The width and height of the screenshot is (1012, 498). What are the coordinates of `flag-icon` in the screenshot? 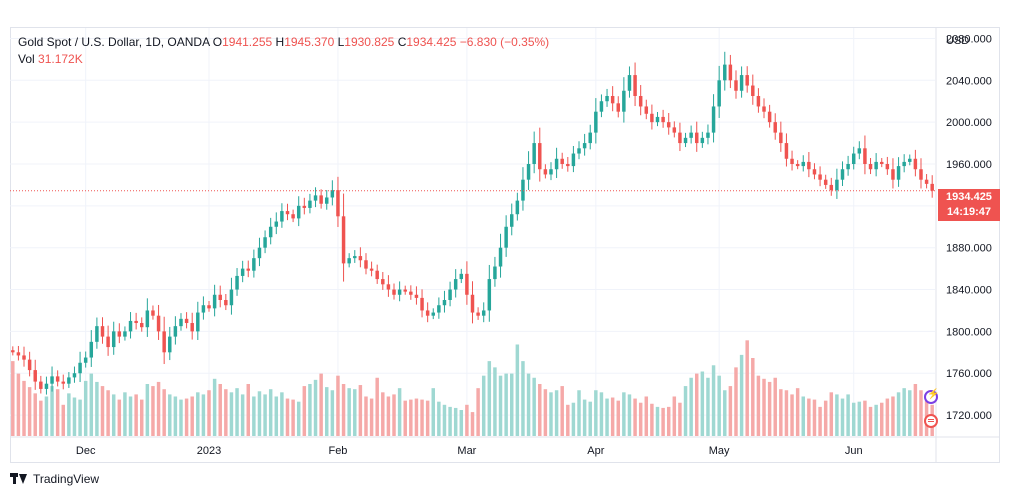 It's located at (931, 421).